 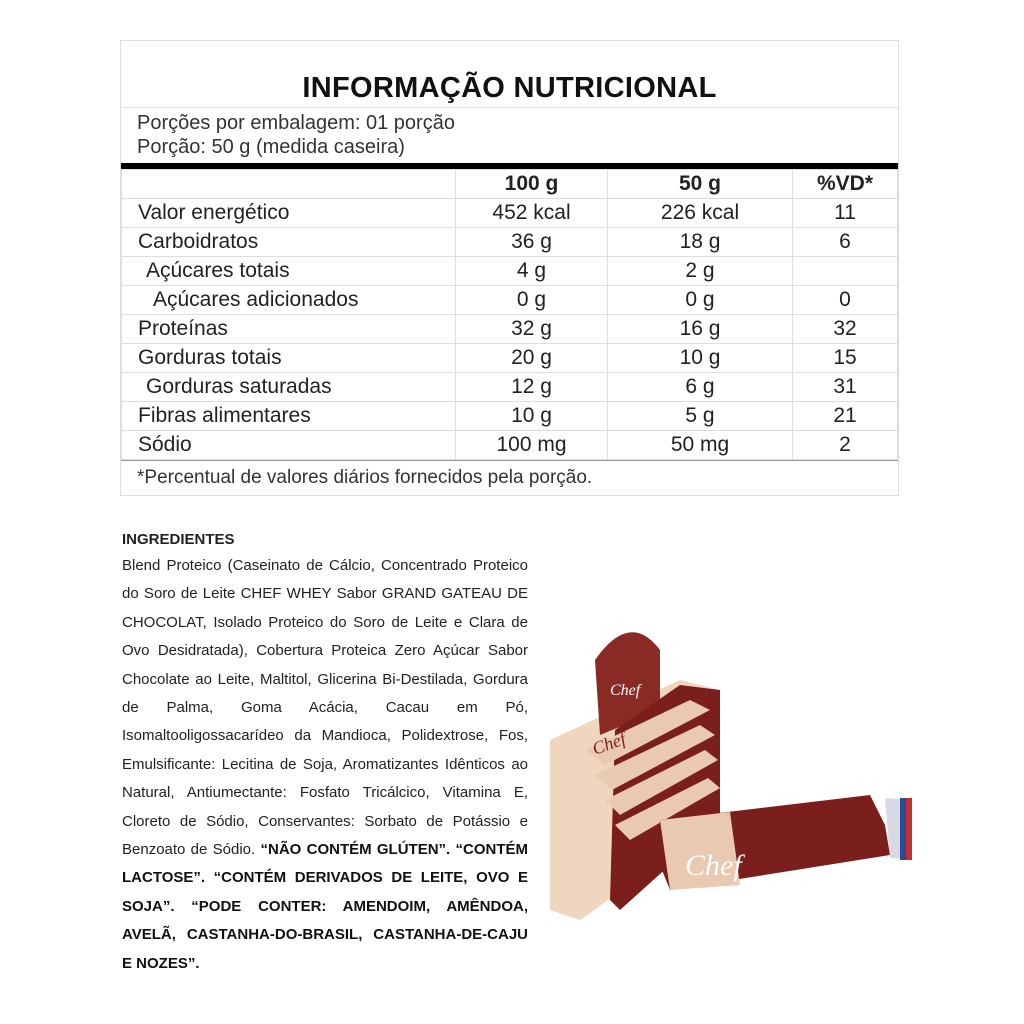 I want to click on value-50g: 6 g, so click(x=700, y=387).